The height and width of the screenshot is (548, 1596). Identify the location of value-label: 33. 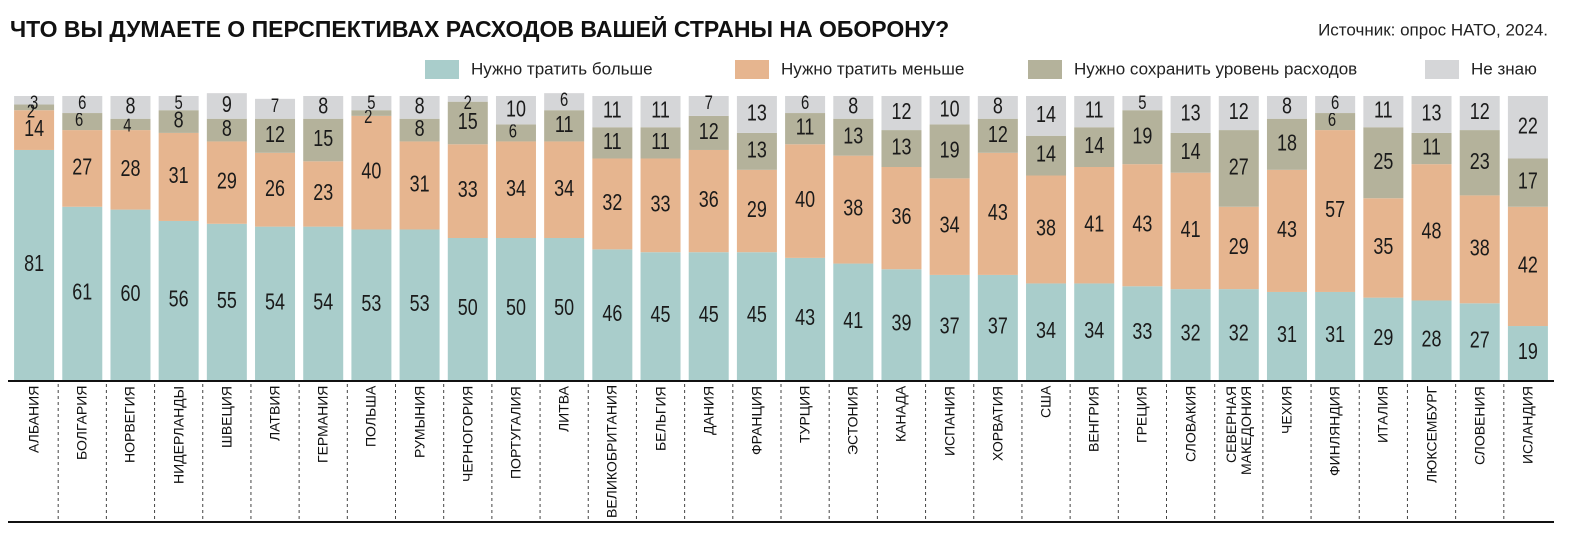
(1142, 332).